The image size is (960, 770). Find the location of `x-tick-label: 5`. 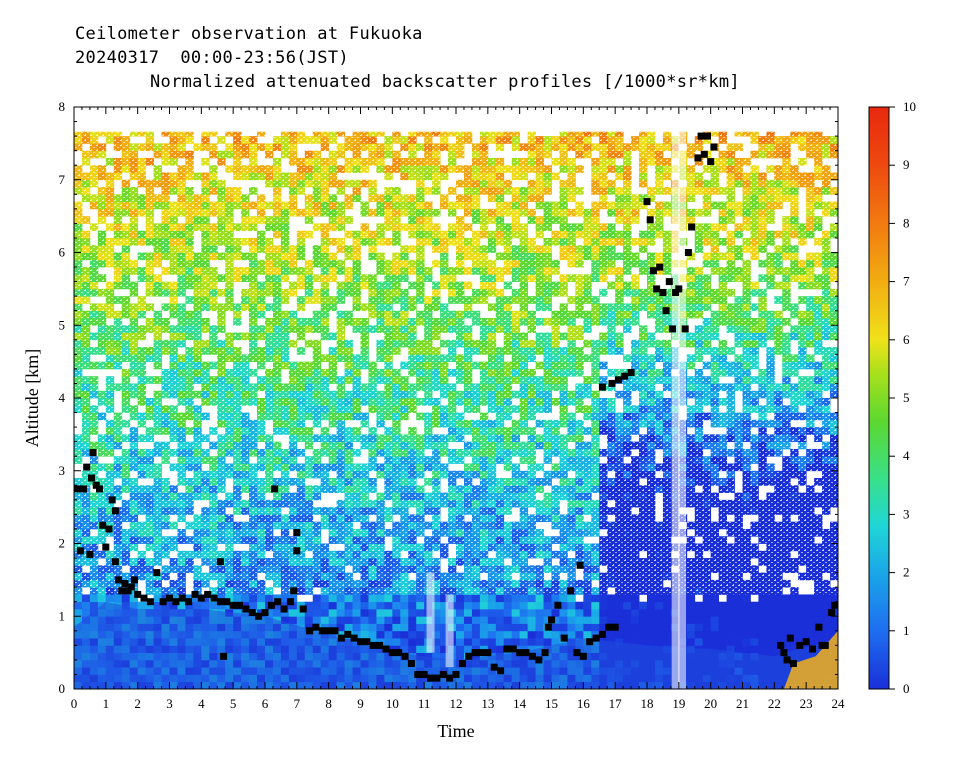

x-tick-label: 5 is located at coordinates (233, 703).